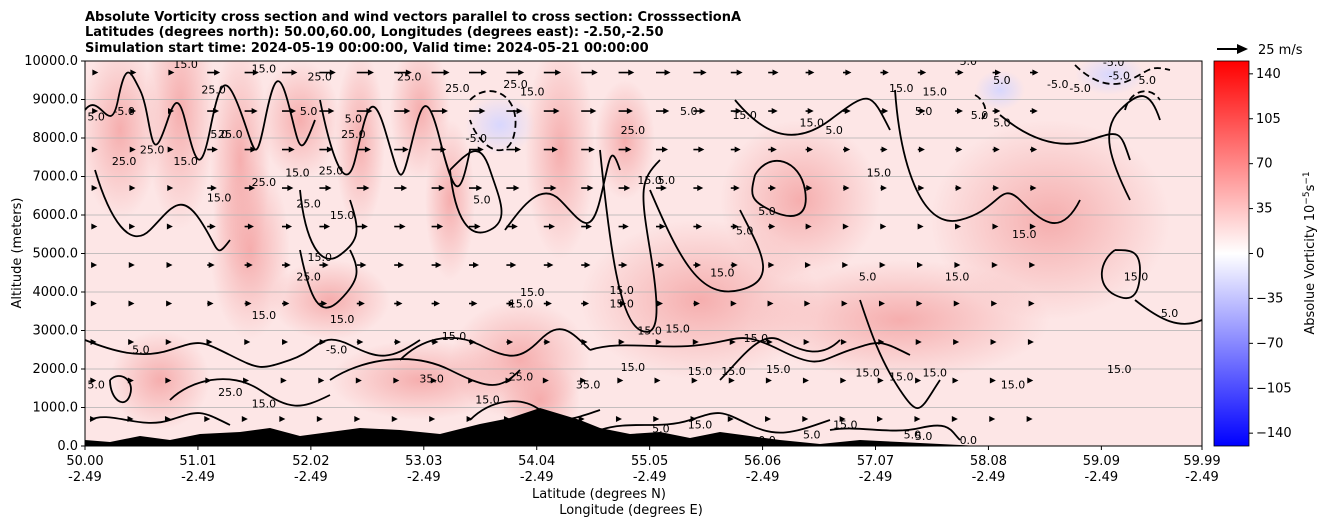 The width and height of the screenshot is (1332, 530). I want to click on colorbar-tick-label: −70, so click(1269, 343).